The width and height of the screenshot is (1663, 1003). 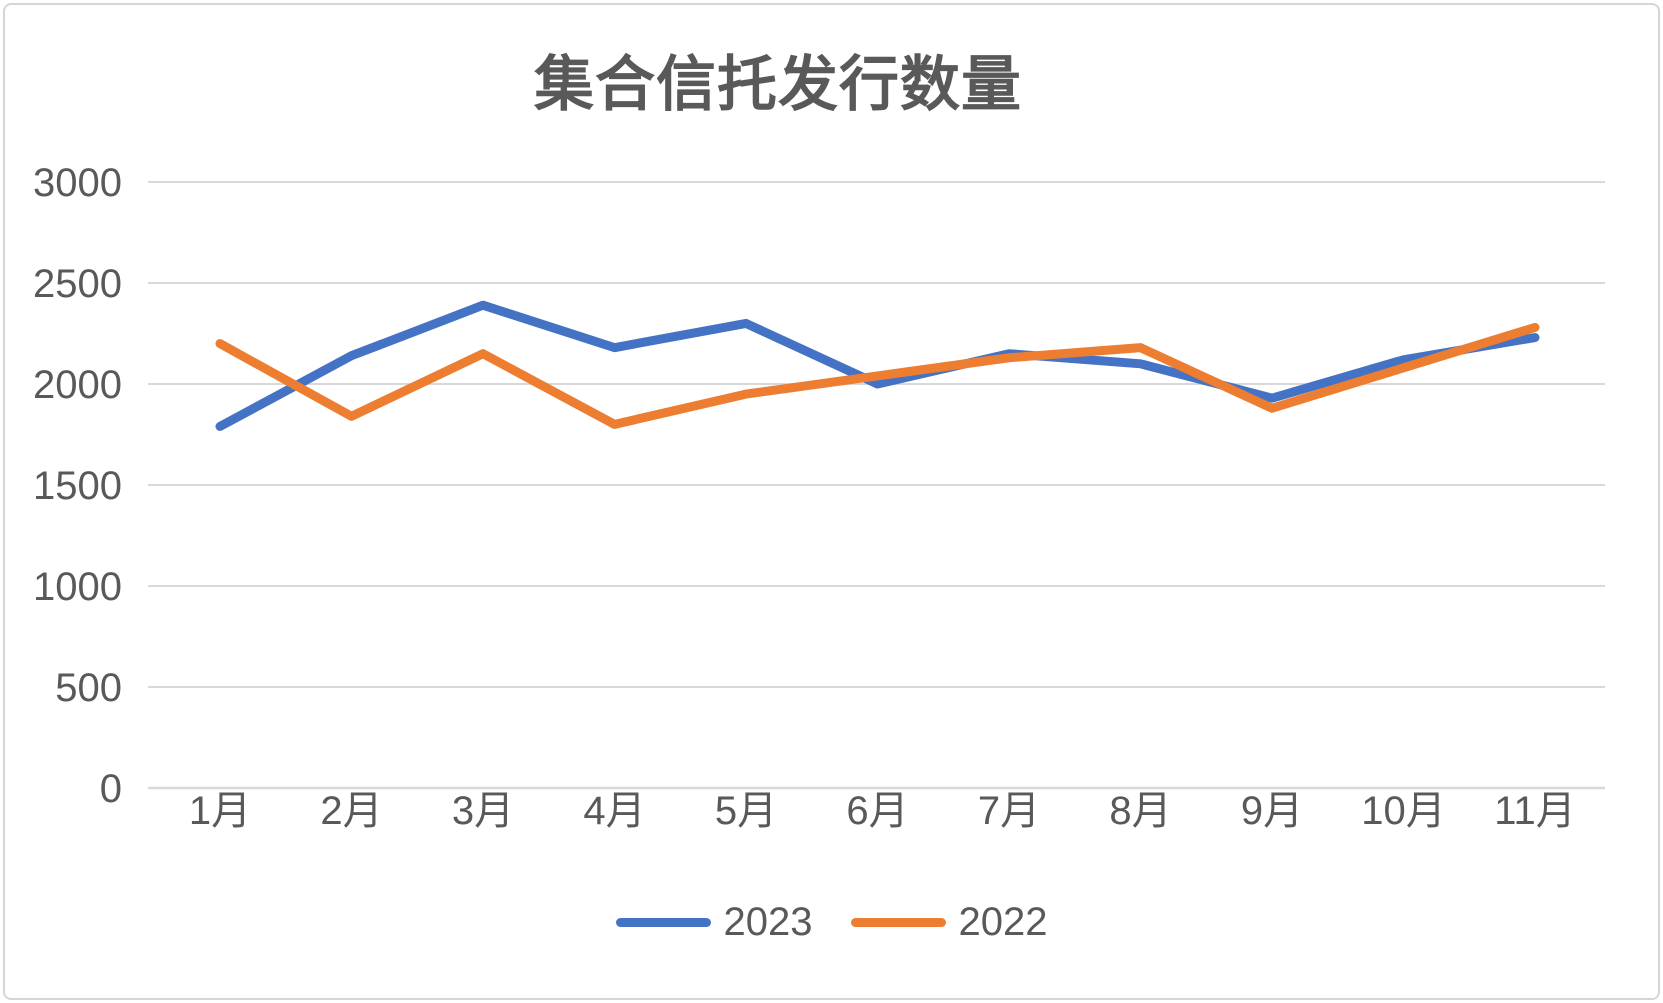 I want to click on legend-swatch-2023-line, so click(x=663, y=922).